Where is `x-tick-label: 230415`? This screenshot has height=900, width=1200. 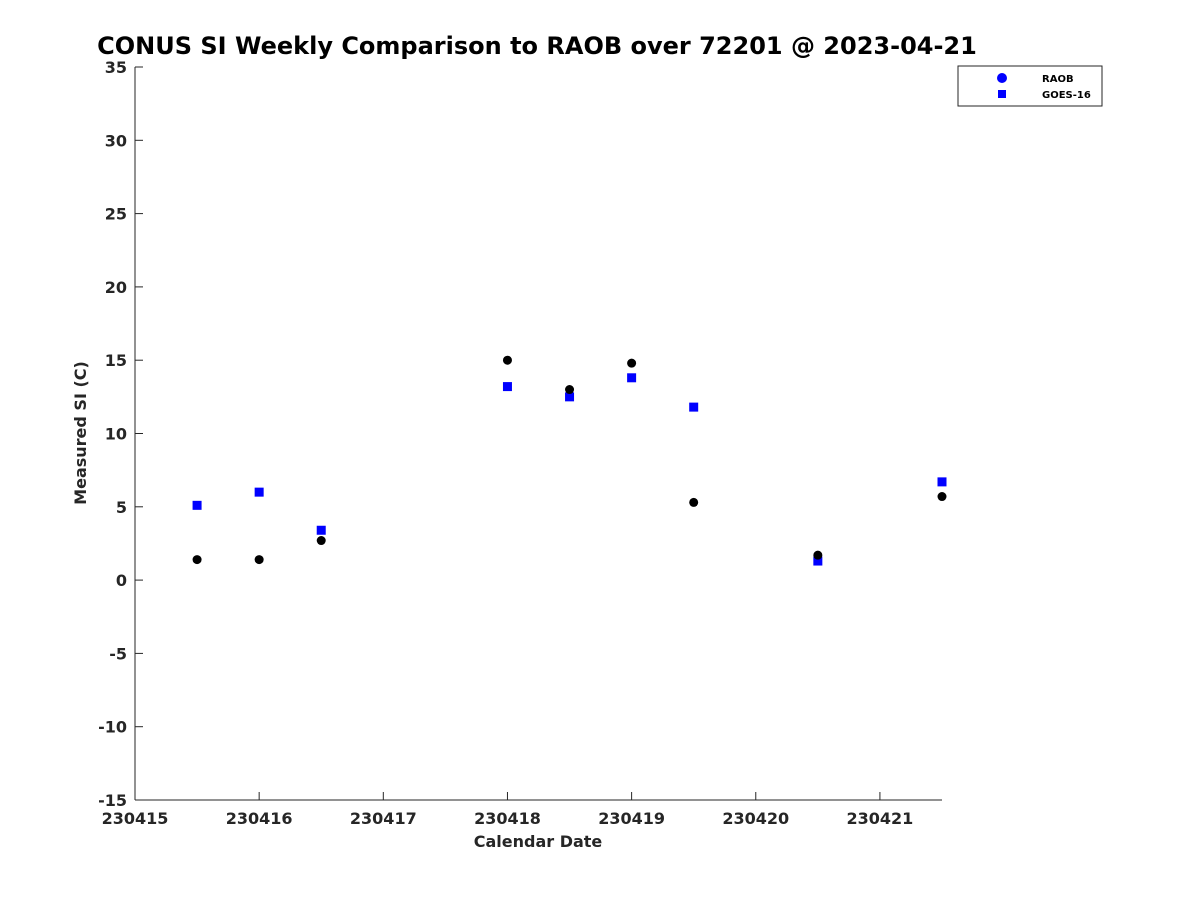 x-tick-label: 230415 is located at coordinates (135, 818).